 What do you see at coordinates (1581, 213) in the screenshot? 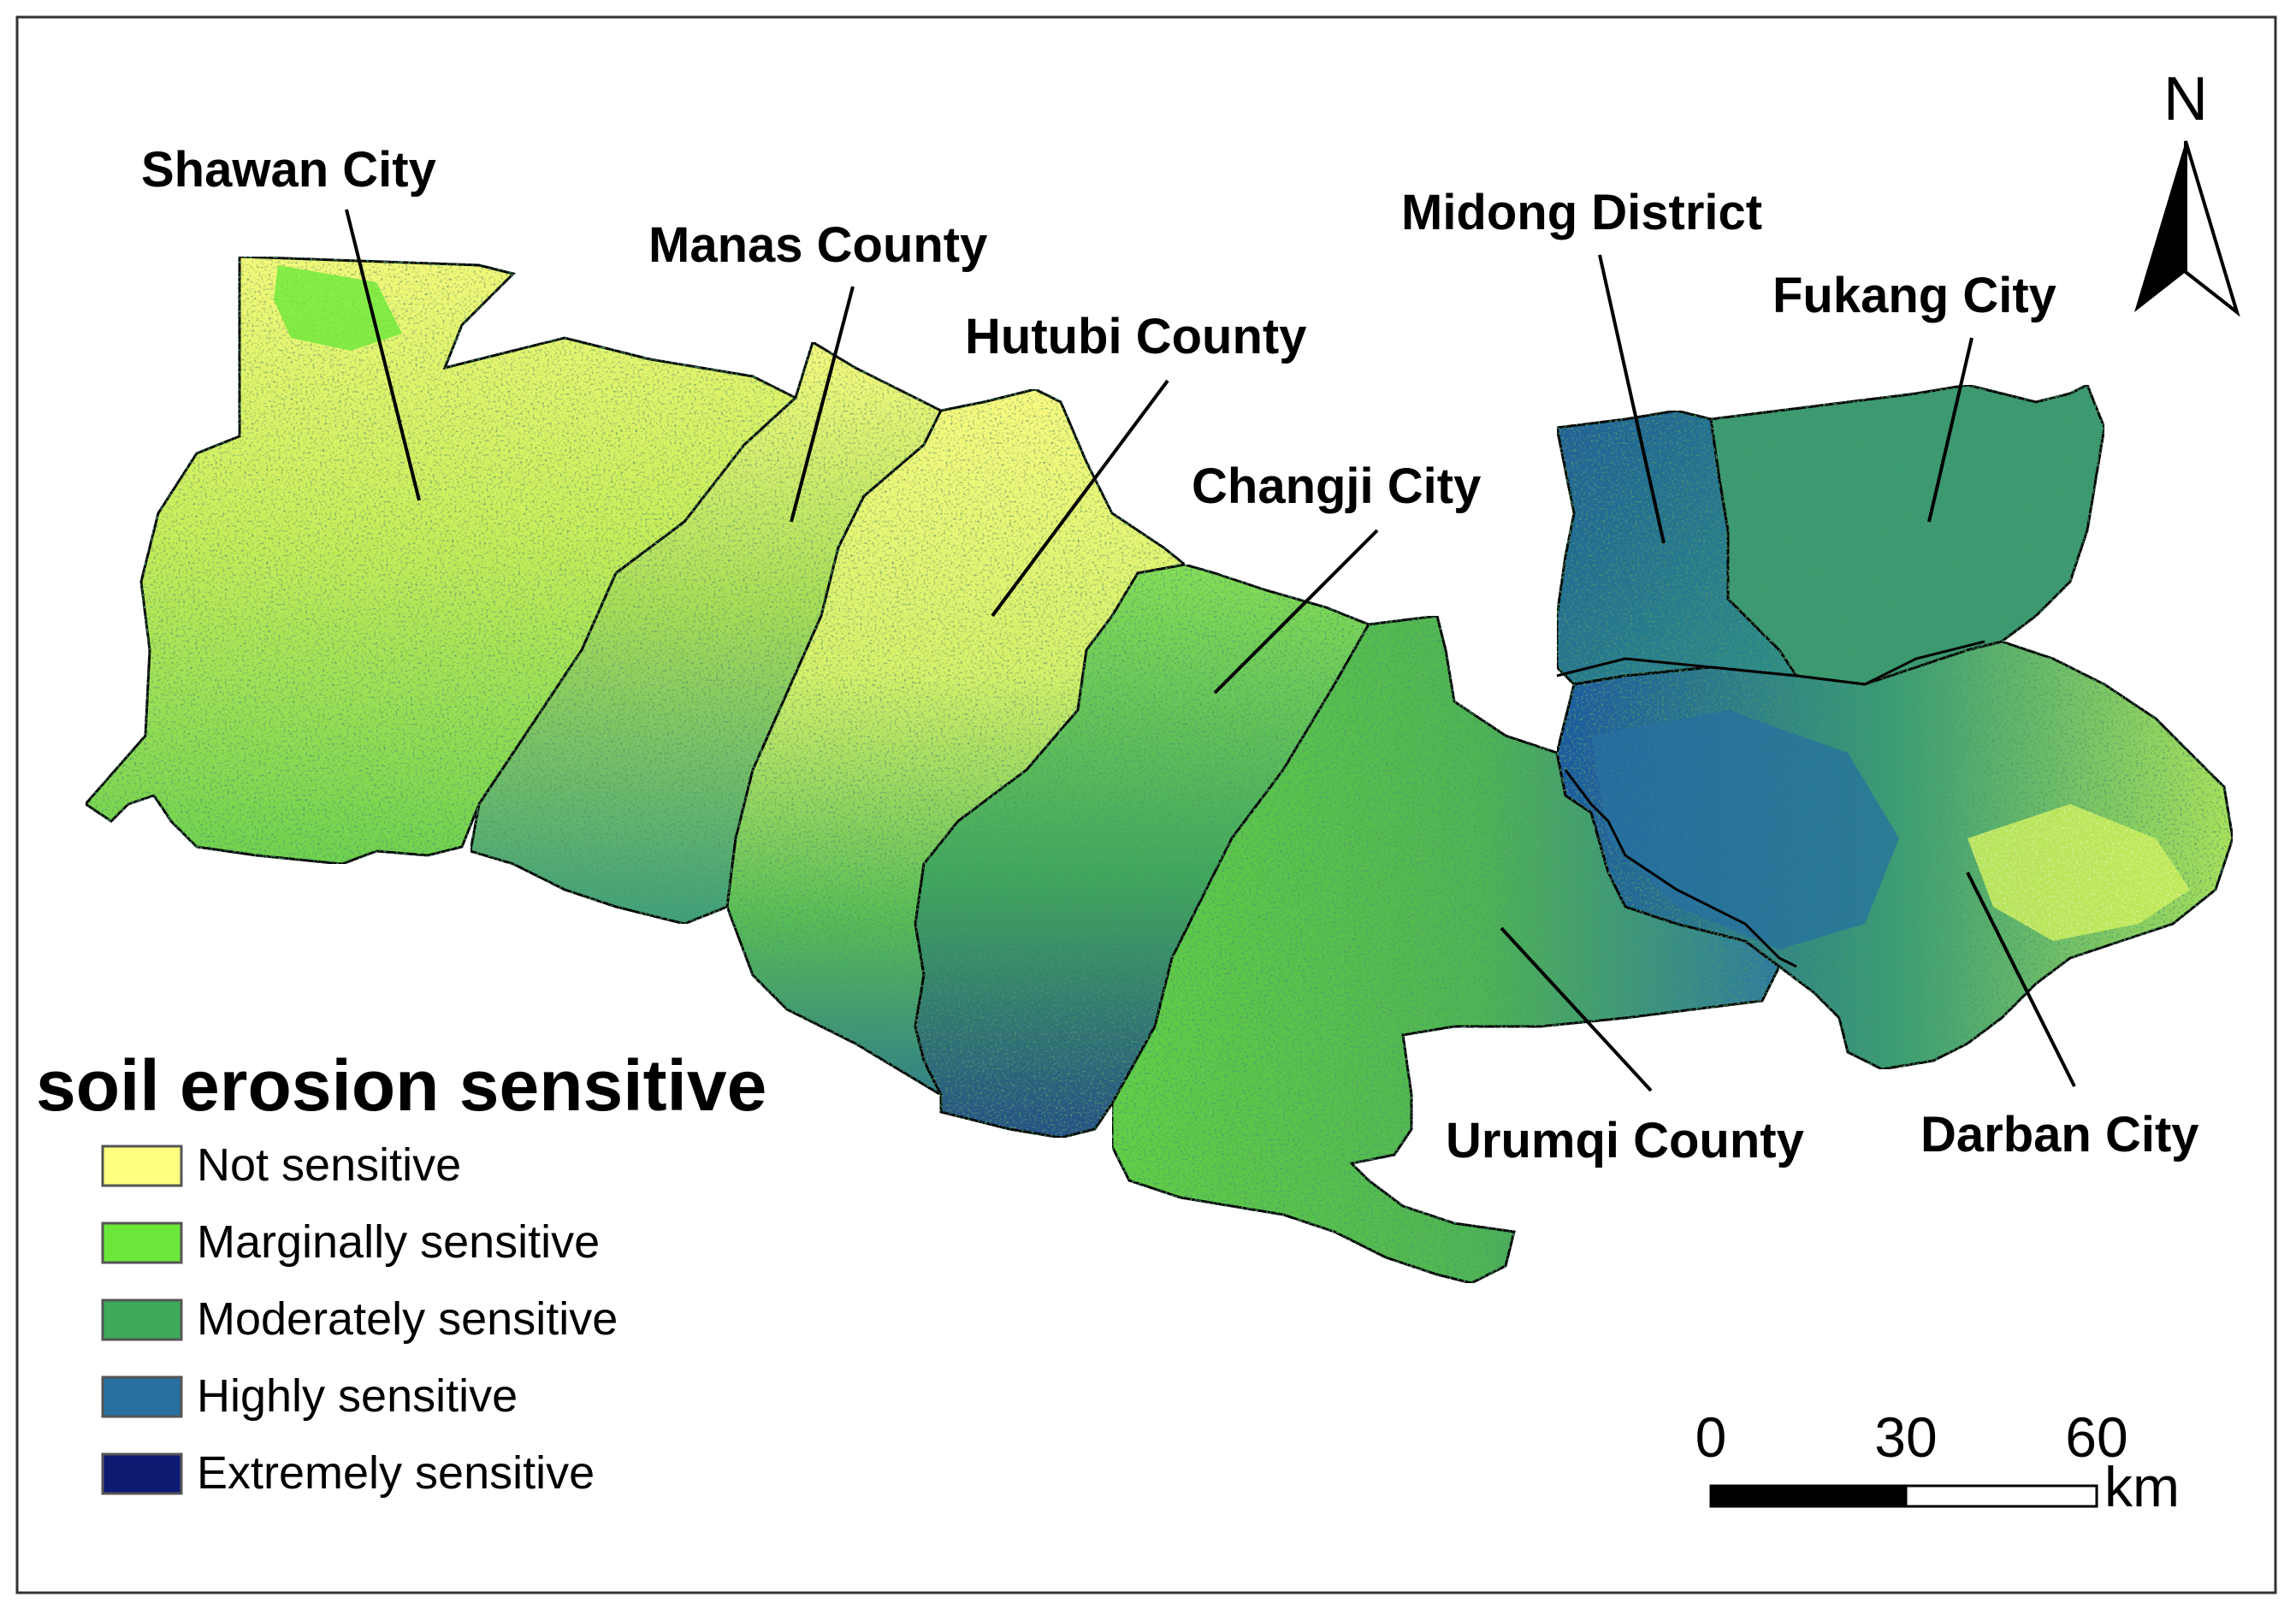
I see `label-midong: Midong District` at bounding box center [1581, 213].